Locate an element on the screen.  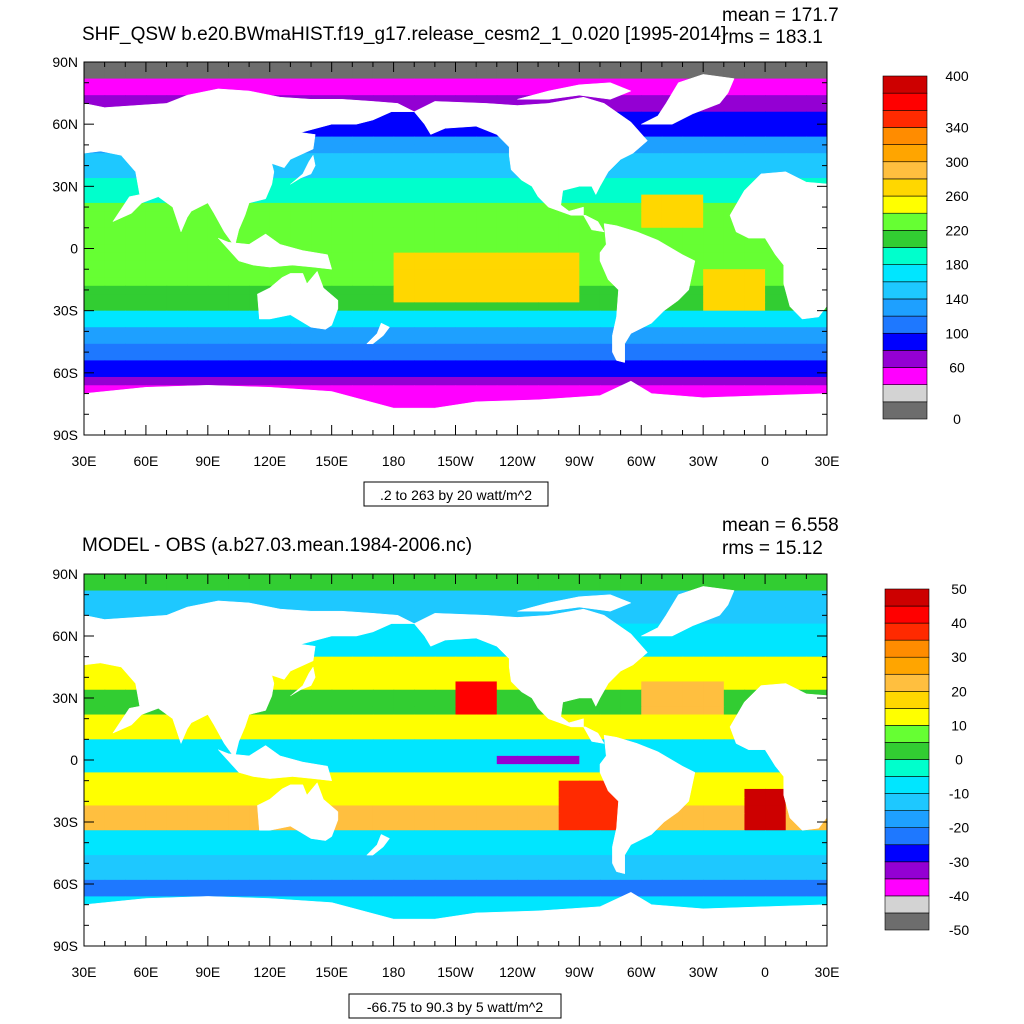
colorbar-label: 50 is located at coordinates (959, 589).